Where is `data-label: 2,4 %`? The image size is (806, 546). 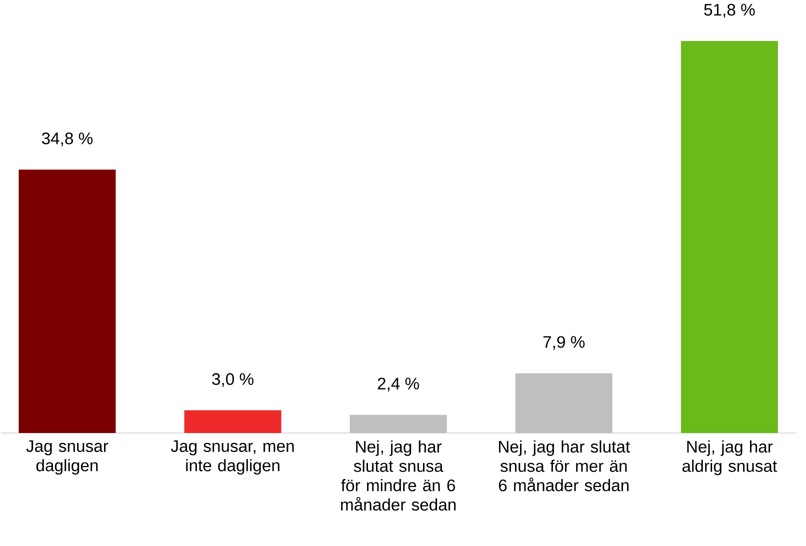 data-label: 2,4 % is located at coordinates (399, 385).